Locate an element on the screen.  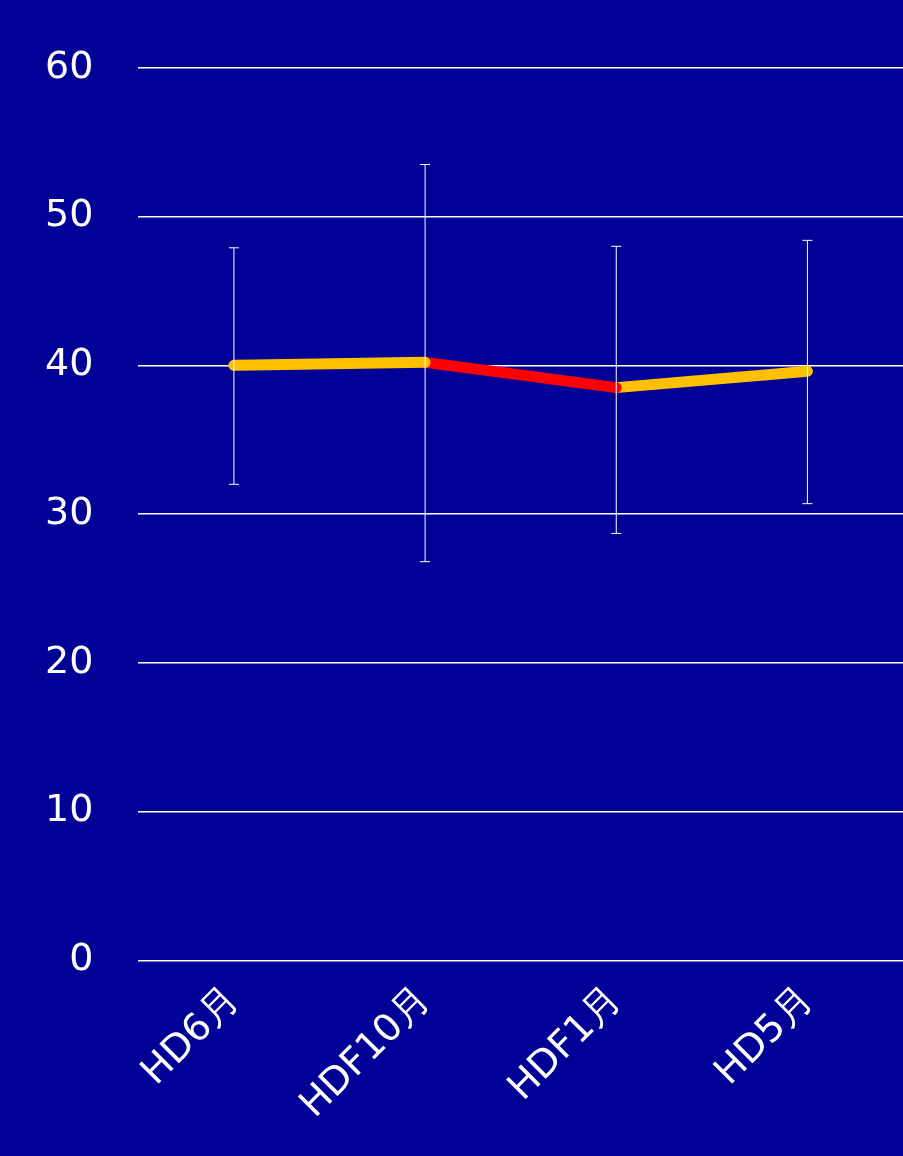
y-tick-label: 30 is located at coordinates (69, 510).